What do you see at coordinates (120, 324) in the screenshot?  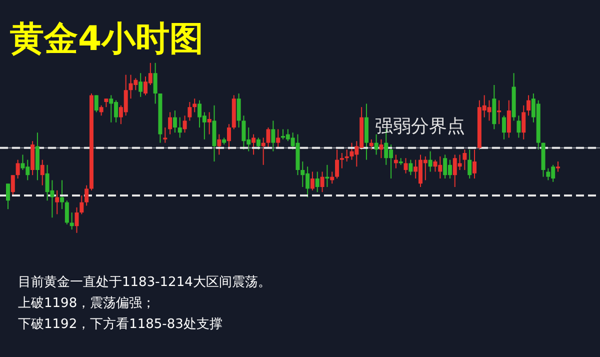 I see `text: 下破1192，下方看1185-83处支撑` at bounding box center [120, 324].